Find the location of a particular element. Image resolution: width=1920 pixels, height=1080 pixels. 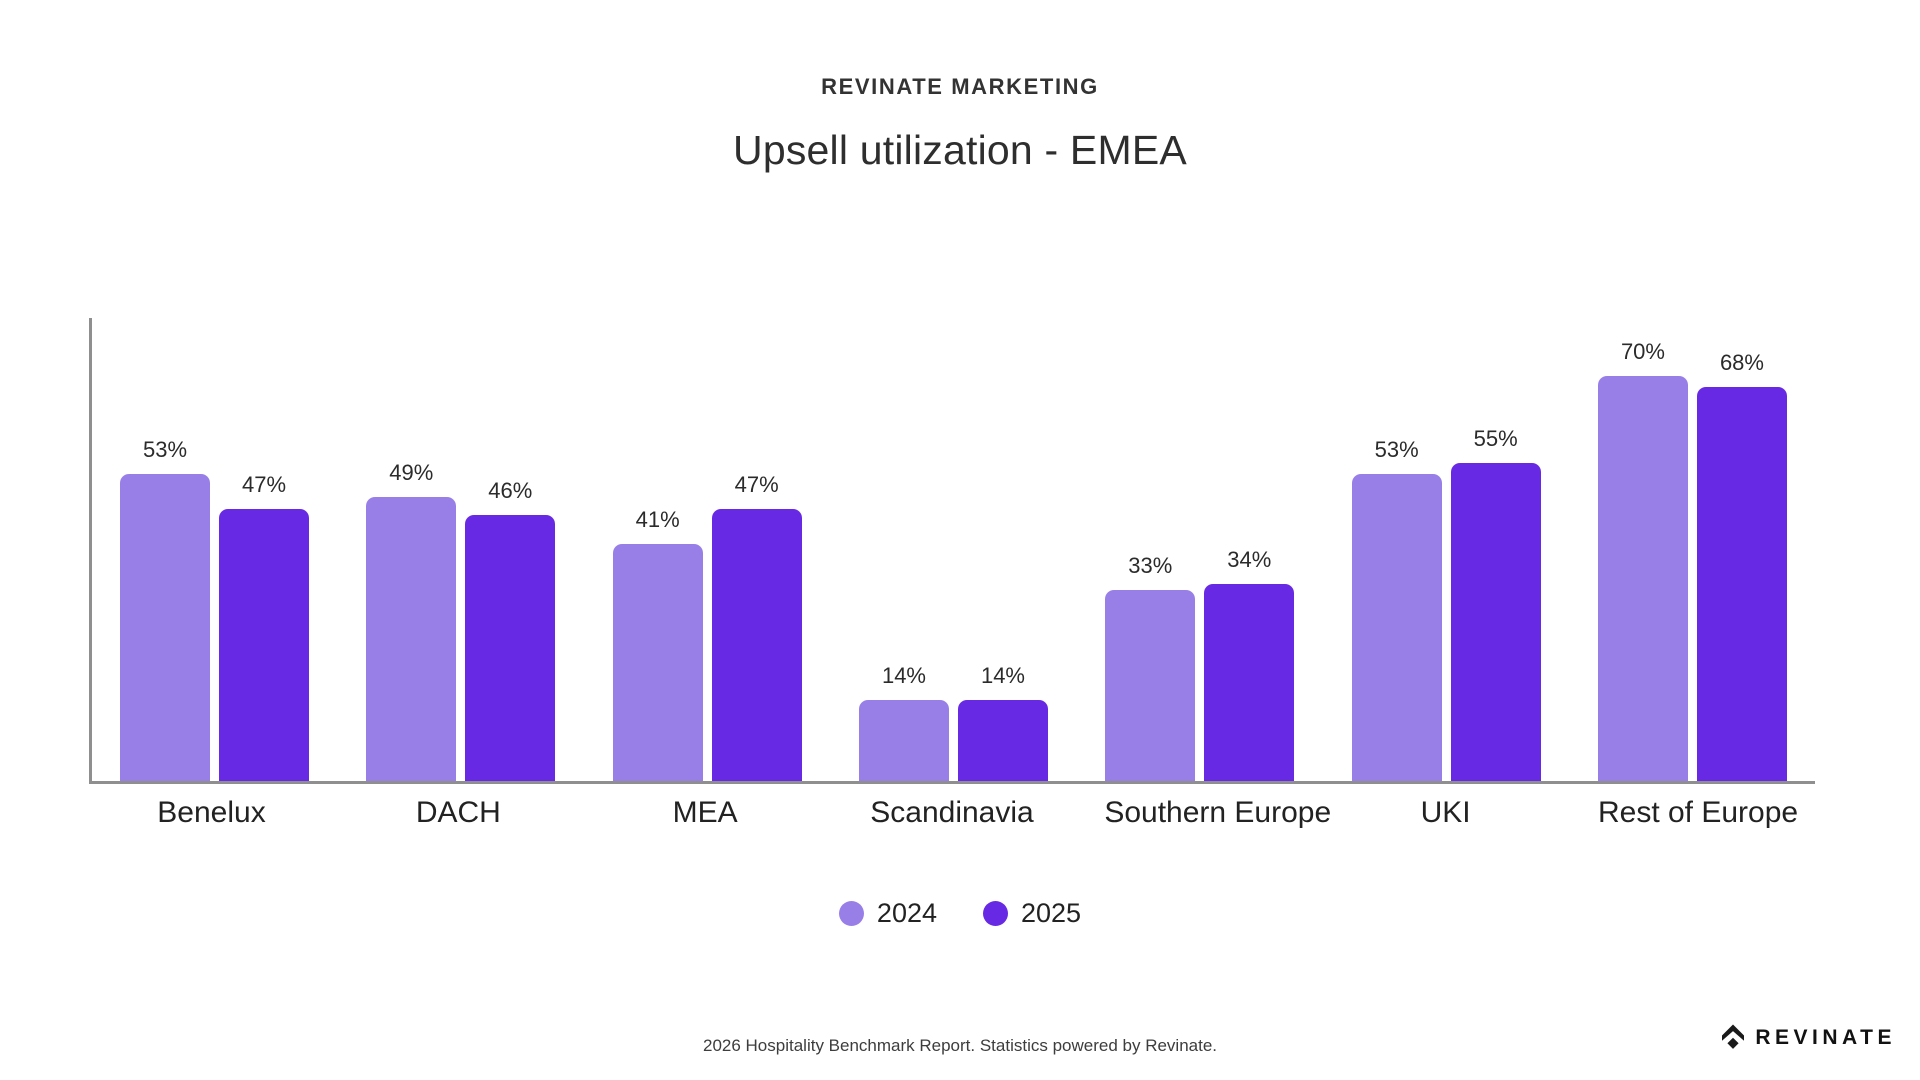

chart-legend: 2024 2025 is located at coordinates (960, 913).